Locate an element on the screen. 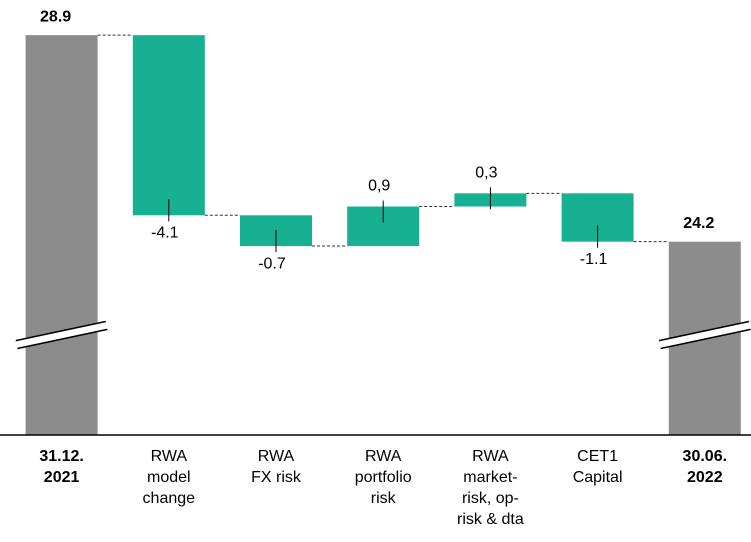 The width and height of the screenshot is (751, 542). value-label: 24.2 is located at coordinates (698, 223).